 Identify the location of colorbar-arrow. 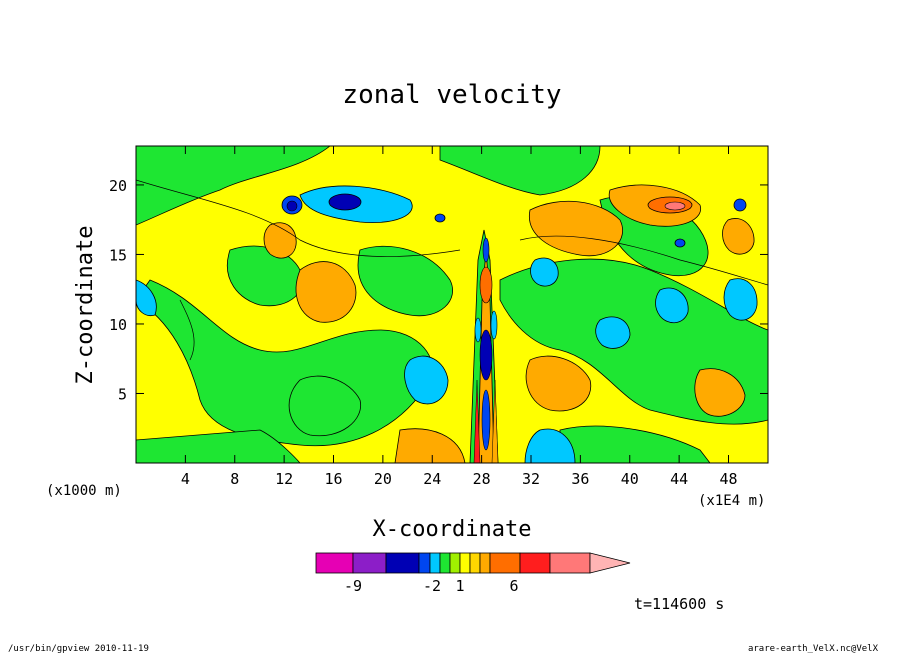
(610, 563).